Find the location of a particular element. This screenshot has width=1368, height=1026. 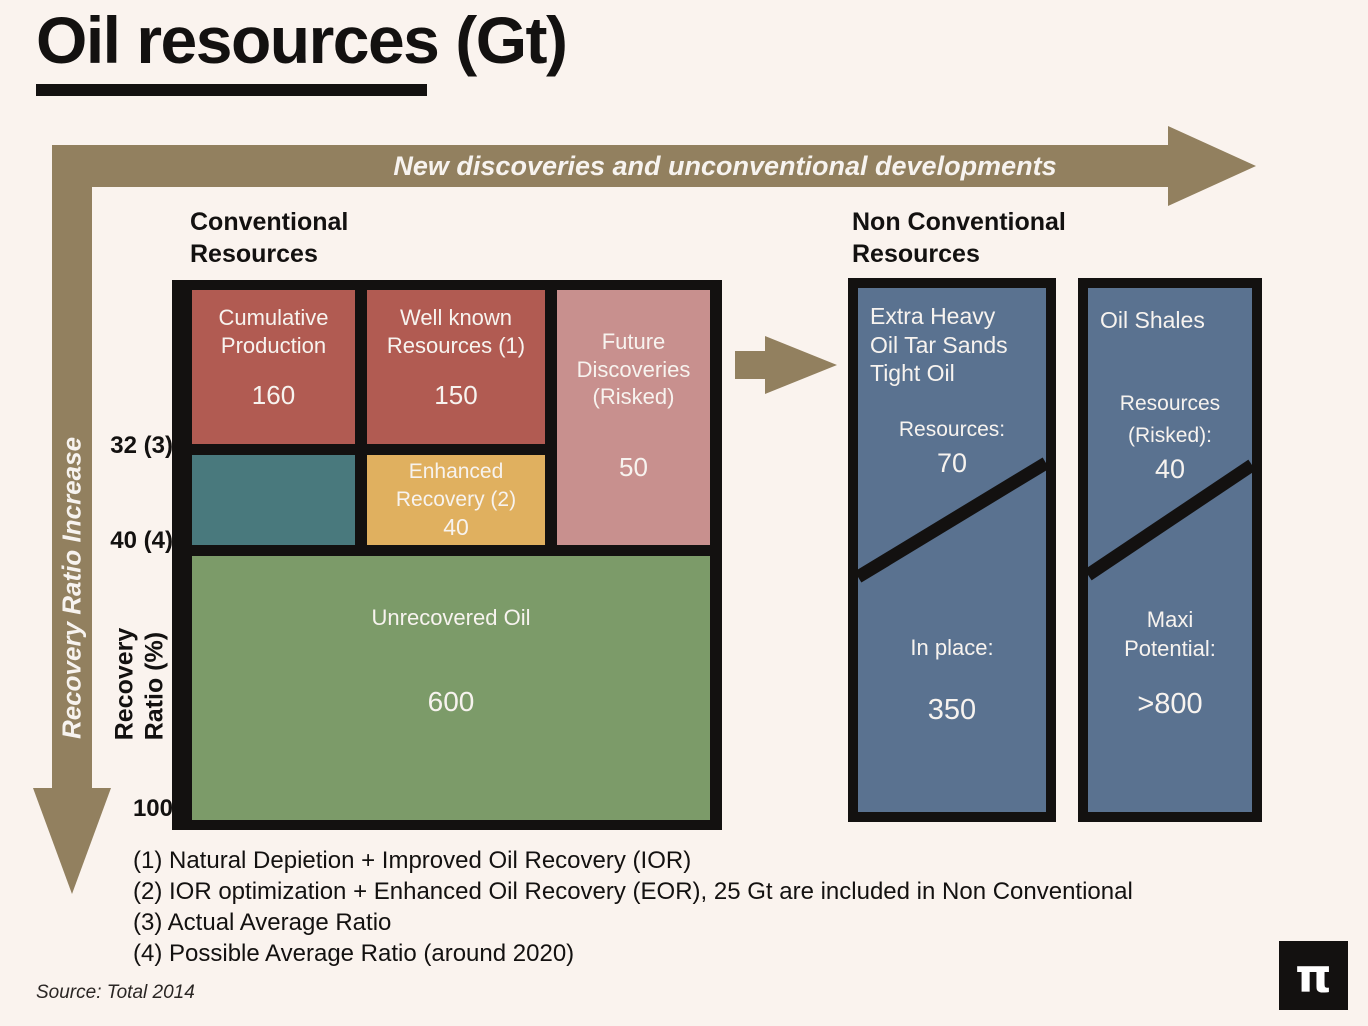

axis-tick-40: 40 (4) is located at coordinates (141, 540).